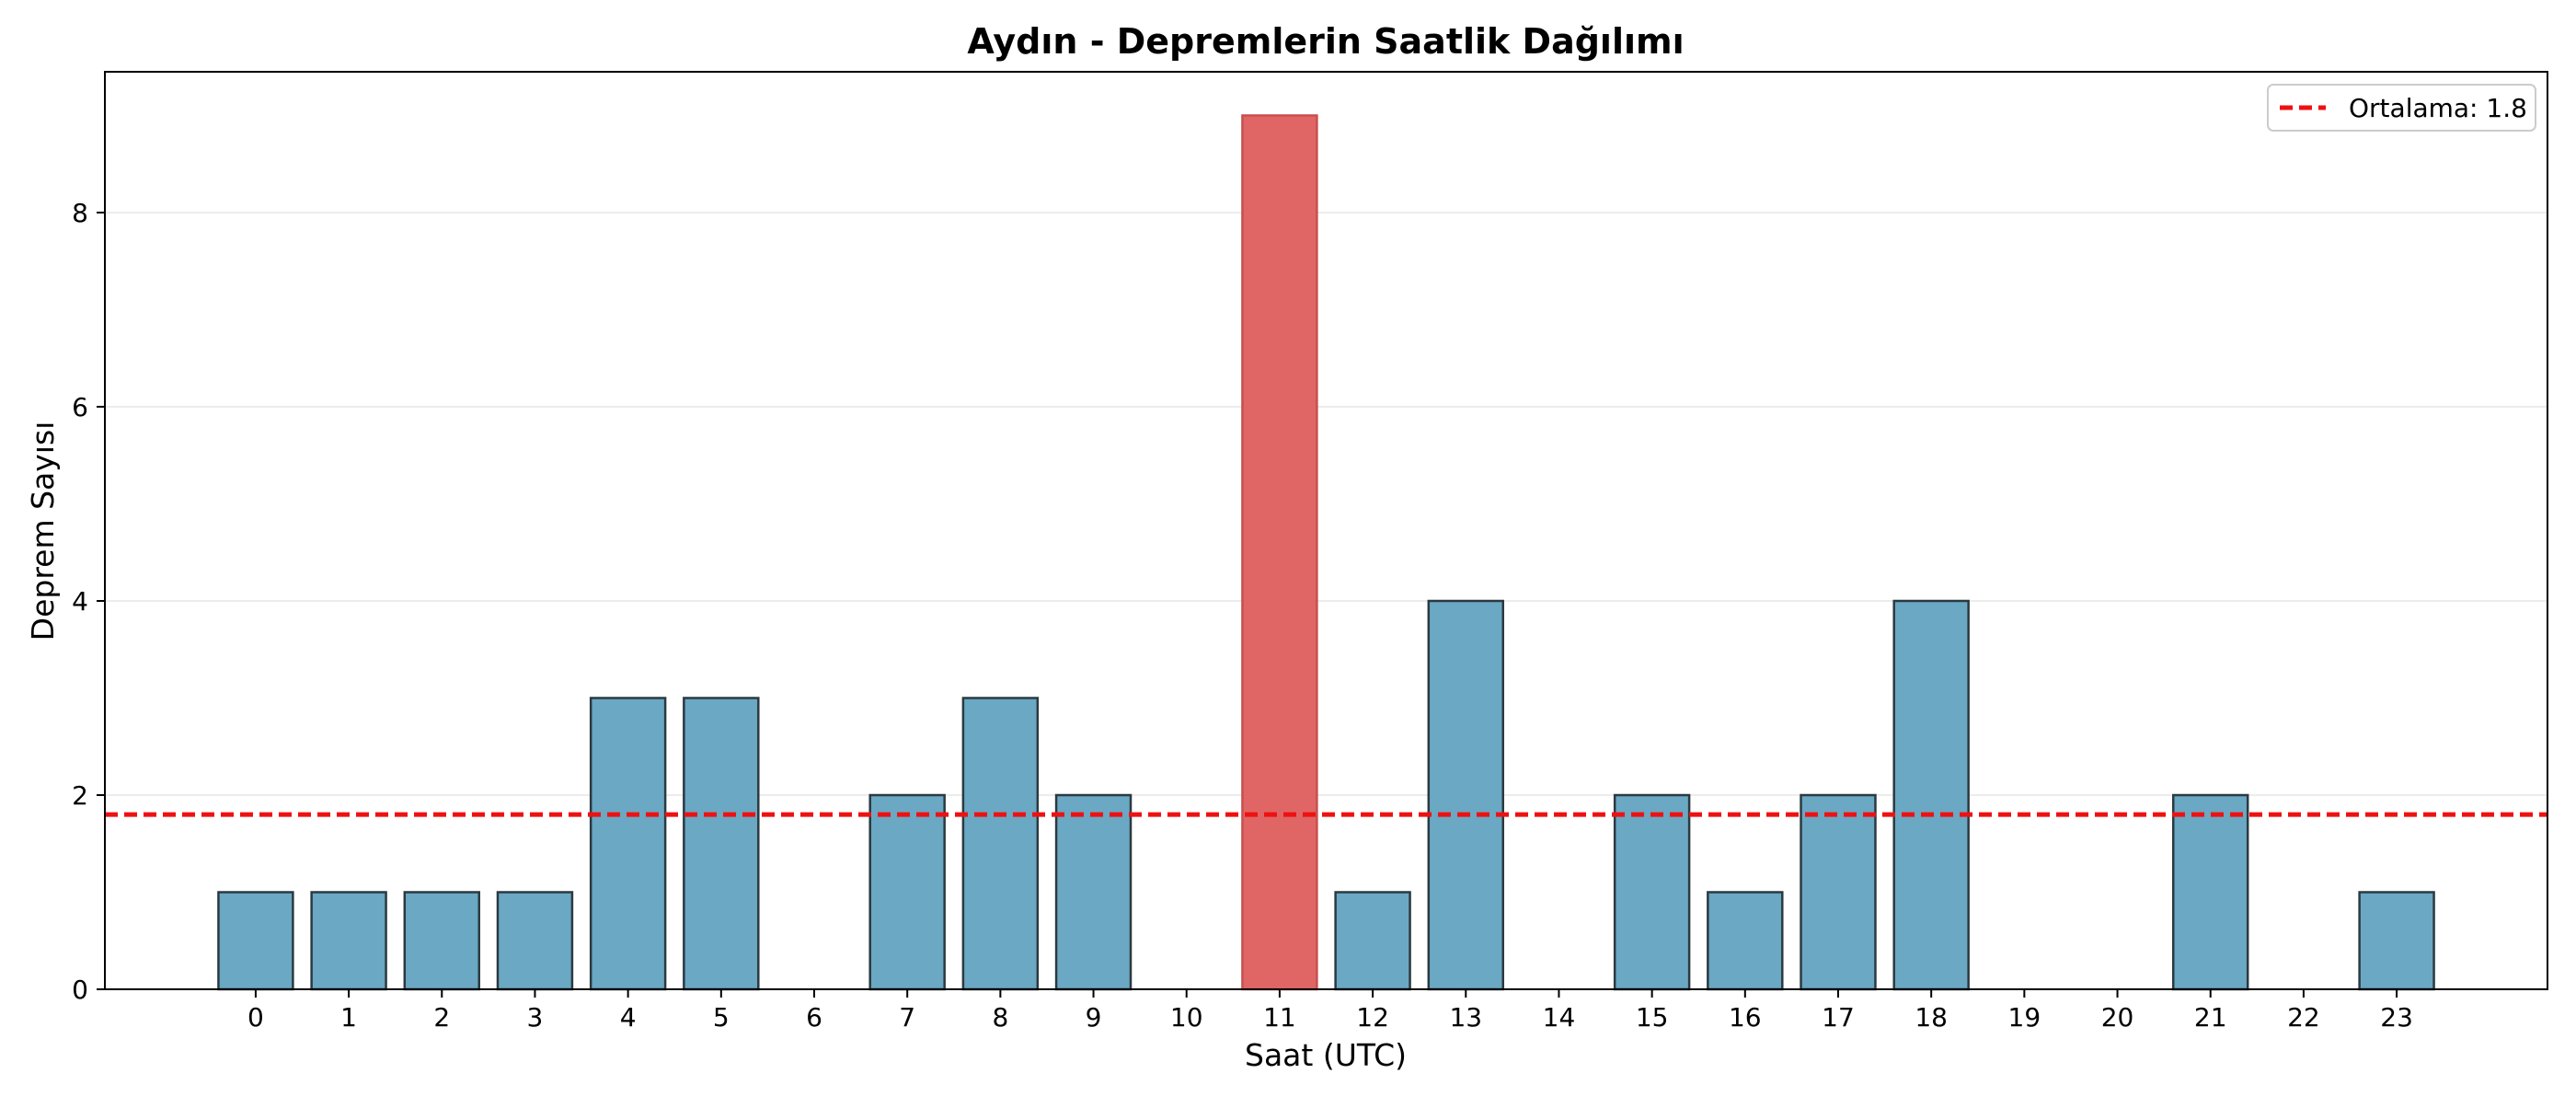 The image size is (2576, 1108). I want to click on x-tick-label: 3, so click(535, 1017).